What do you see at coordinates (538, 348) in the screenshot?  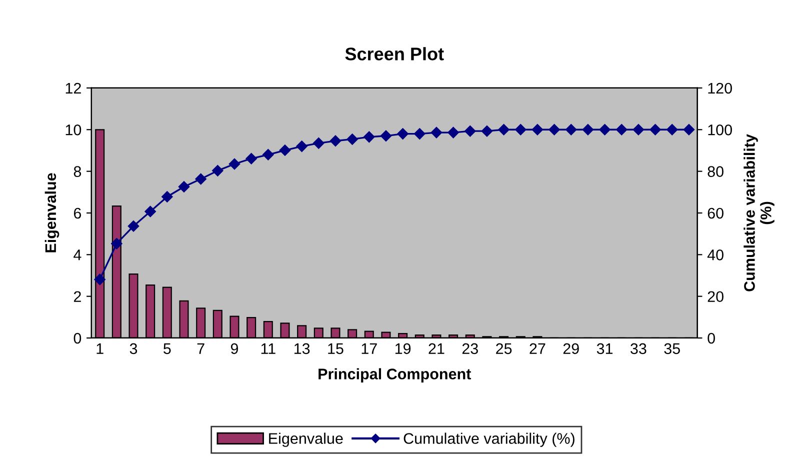 I see `x-tick-label: 27` at bounding box center [538, 348].